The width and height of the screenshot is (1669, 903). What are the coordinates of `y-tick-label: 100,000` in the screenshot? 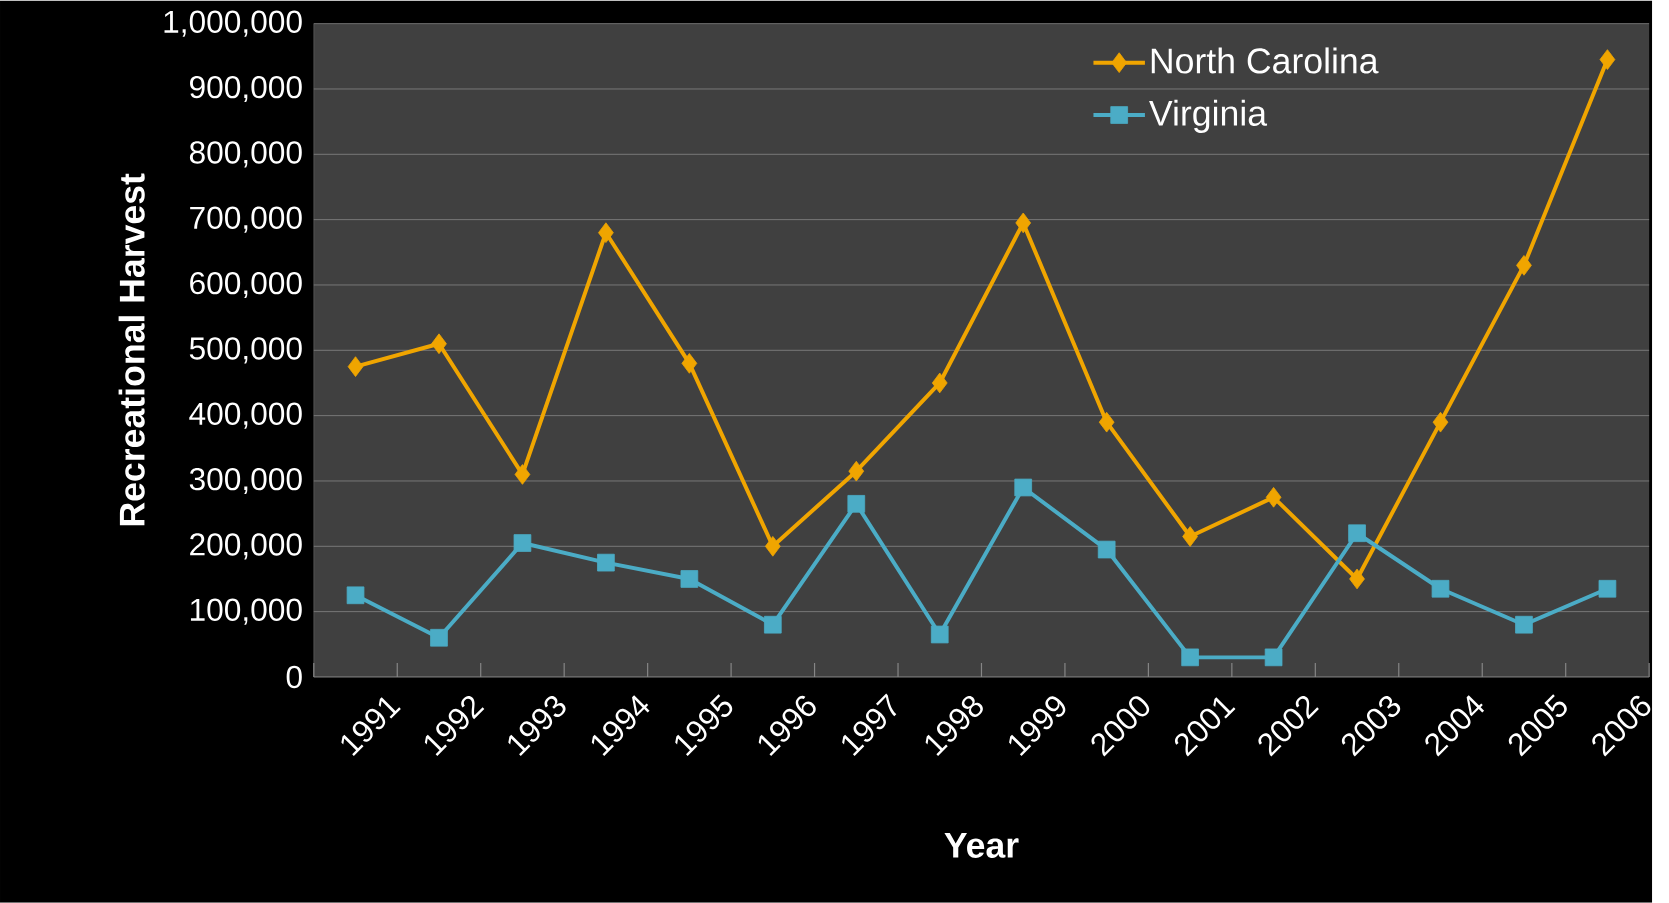 It's located at (246, 611).